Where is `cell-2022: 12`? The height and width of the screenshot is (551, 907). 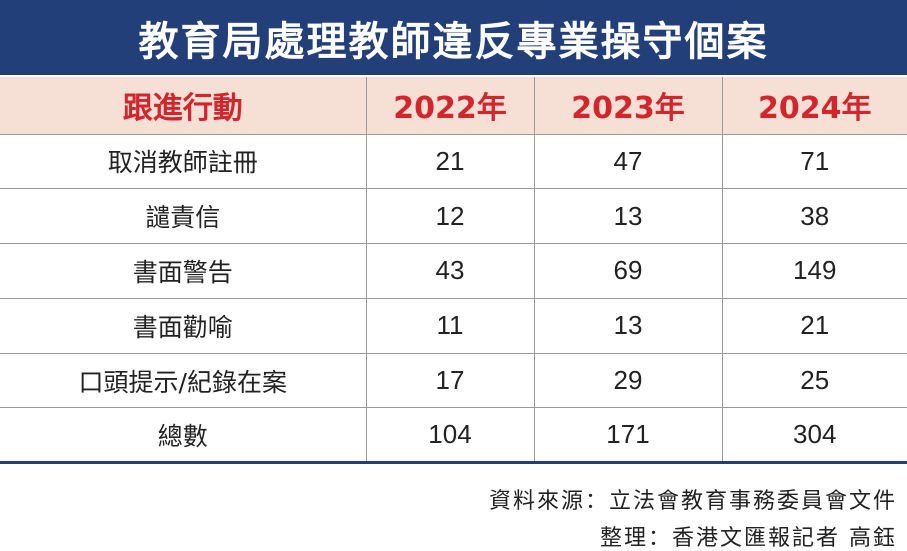
cell-2022: 12 is located at coordinates (450, 216).